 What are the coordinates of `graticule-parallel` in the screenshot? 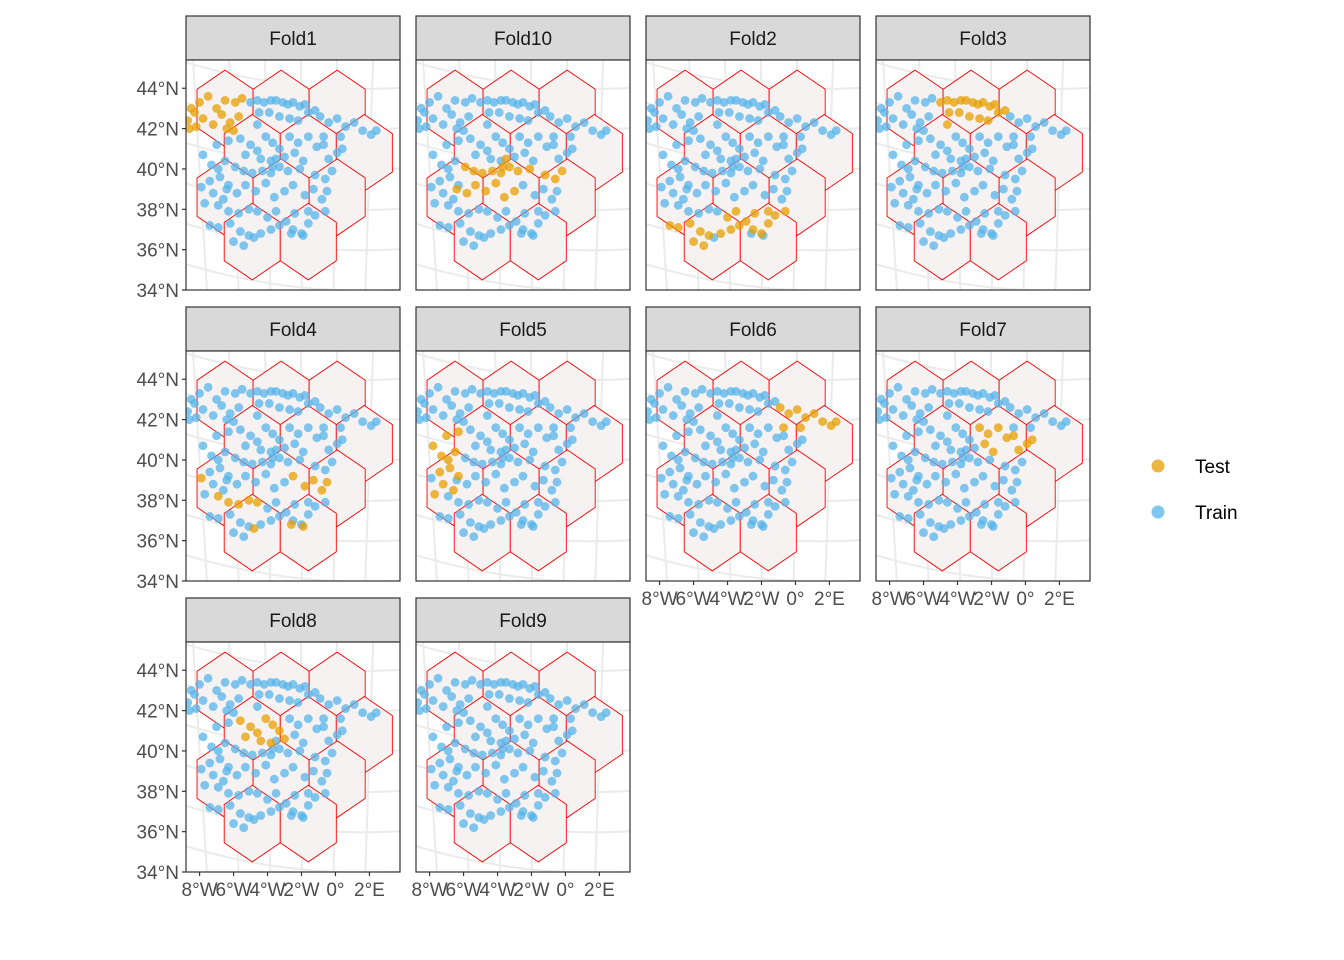 It's located at (753, 567).